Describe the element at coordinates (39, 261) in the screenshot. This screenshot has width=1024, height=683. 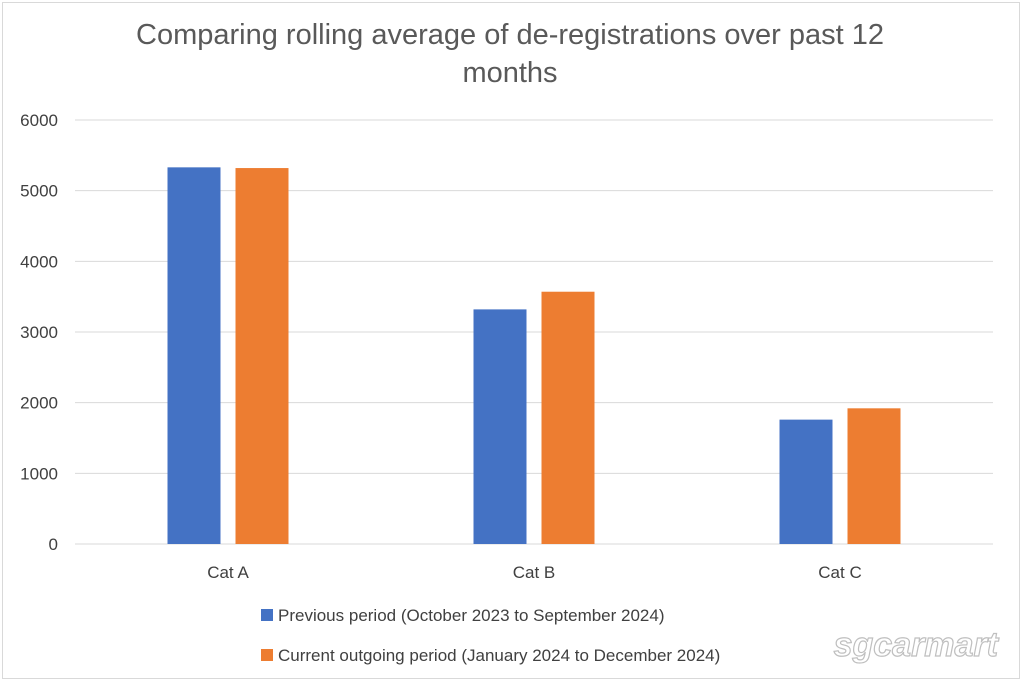
I see `y-tick-label: 4000` at that location.